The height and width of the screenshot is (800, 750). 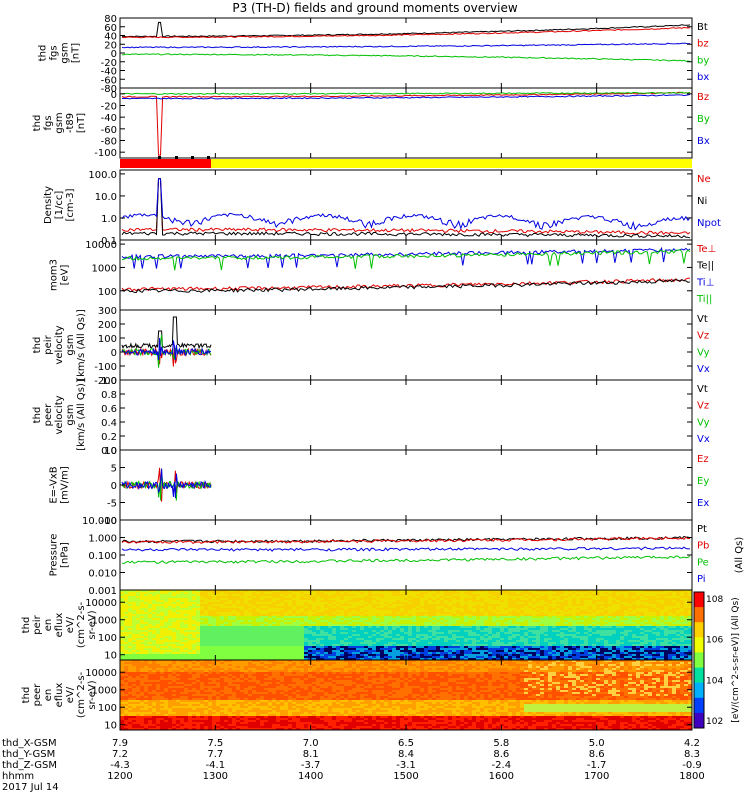 I want to click on legend-entry-Ti||: Ti||, so click(x=704, y=299).